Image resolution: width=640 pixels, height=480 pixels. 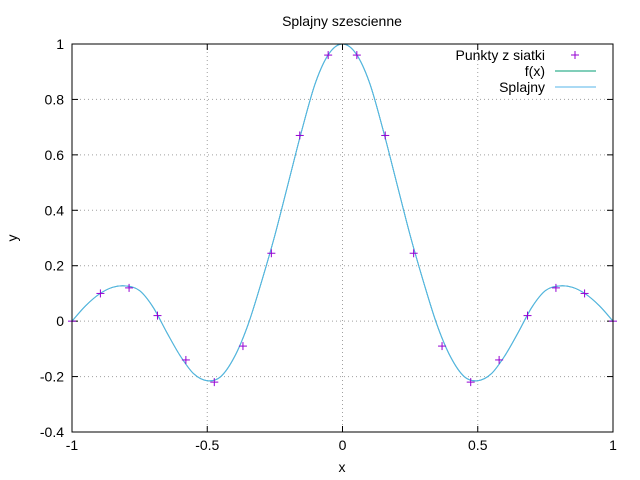 What do you see at coordinates (55, 99) in the screenshot?
I see `y-tick-label: 0.8` at bounding box center [55, 99].